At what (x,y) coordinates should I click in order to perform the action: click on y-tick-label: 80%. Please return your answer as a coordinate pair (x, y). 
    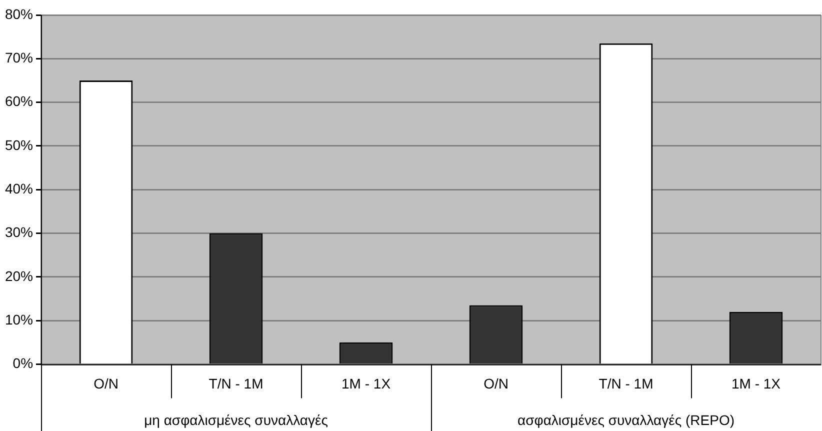
    Looking at the image, I should click on (19, 14).